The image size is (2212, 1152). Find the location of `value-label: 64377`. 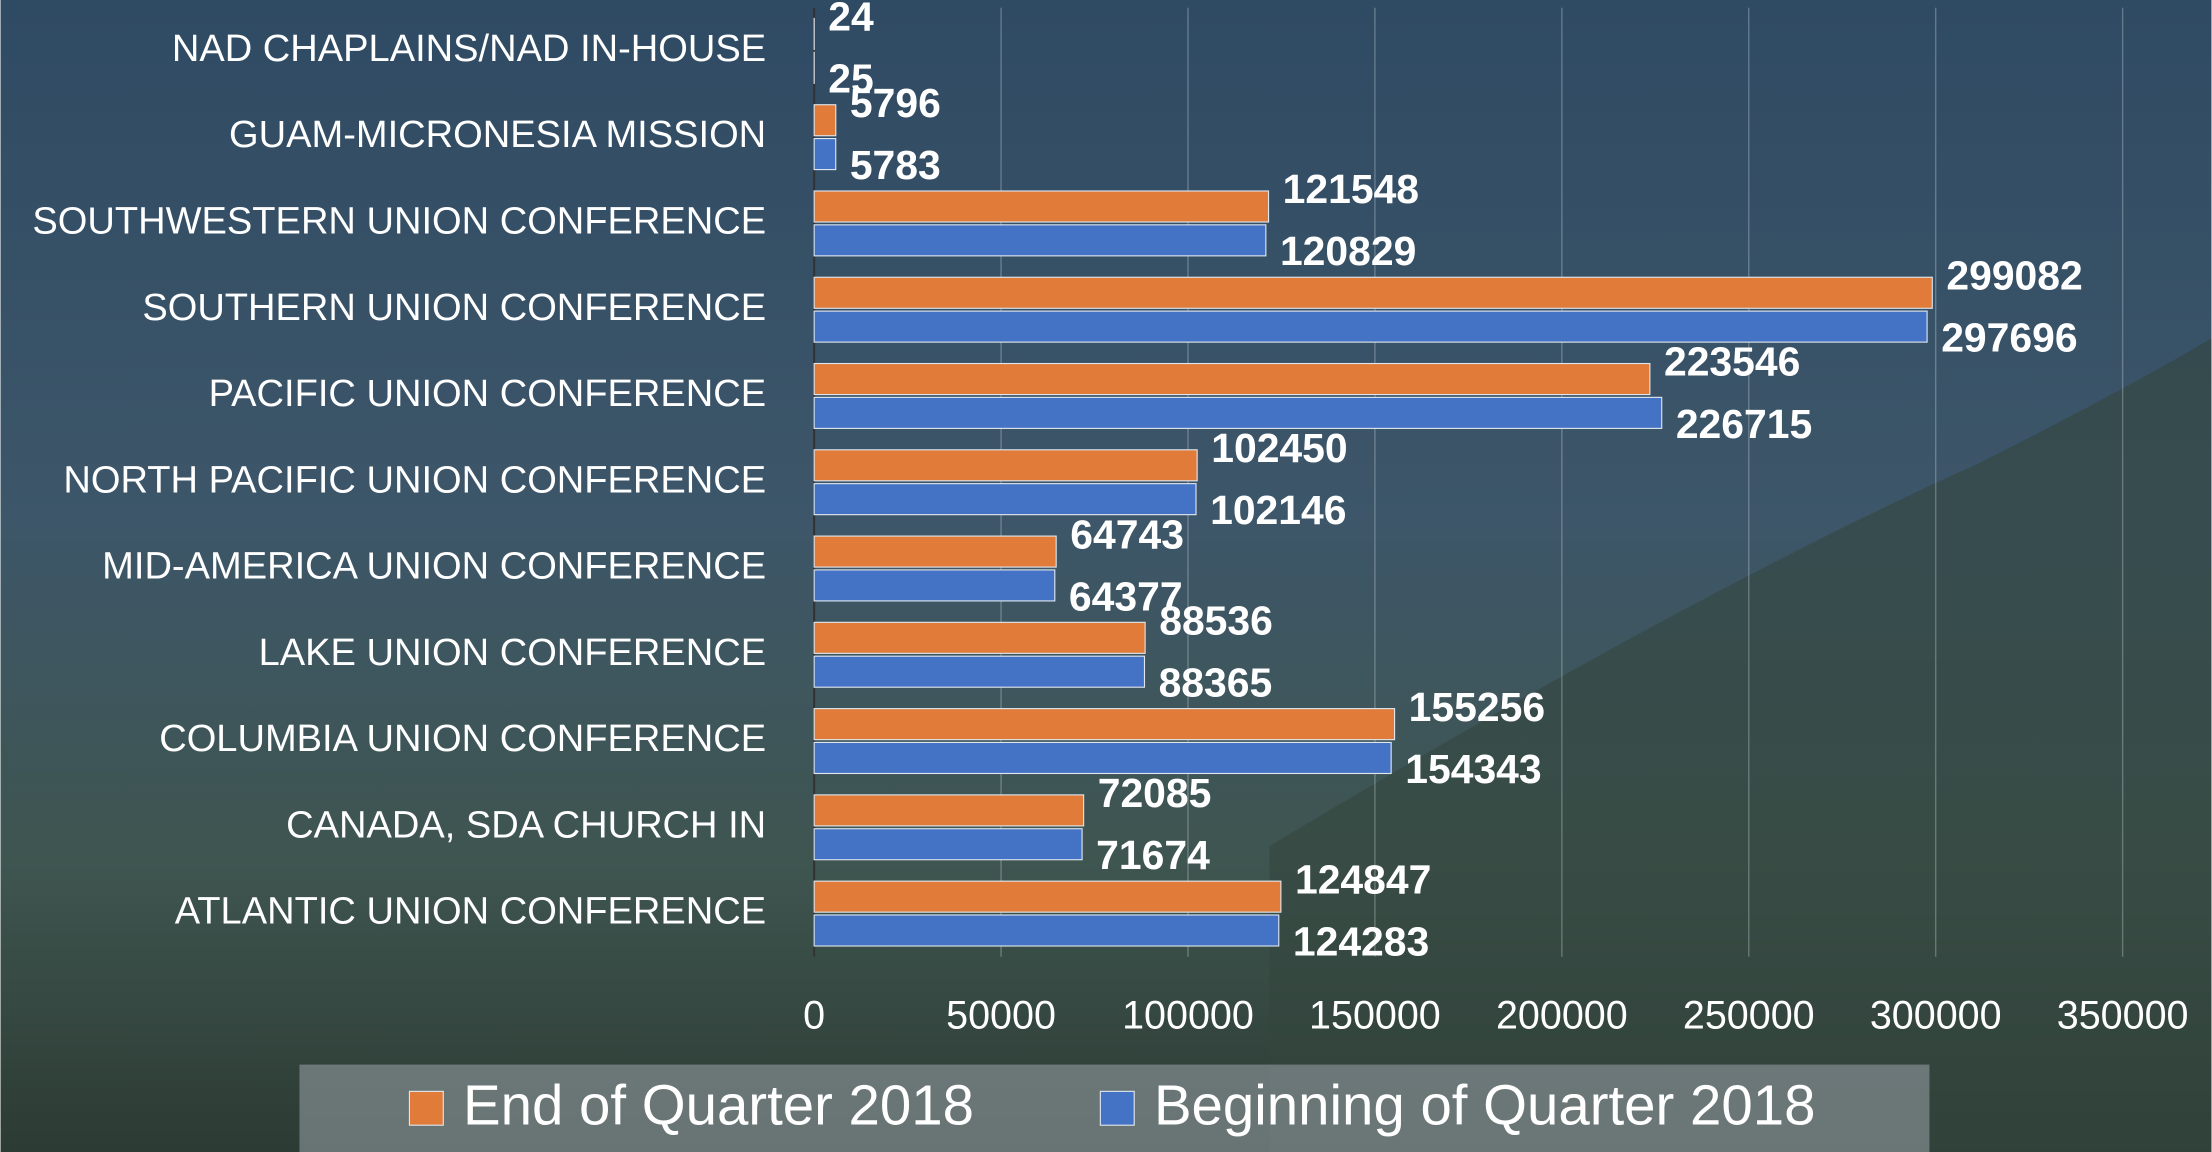

value-label: 64377 is located at coordinates (1126, 596).